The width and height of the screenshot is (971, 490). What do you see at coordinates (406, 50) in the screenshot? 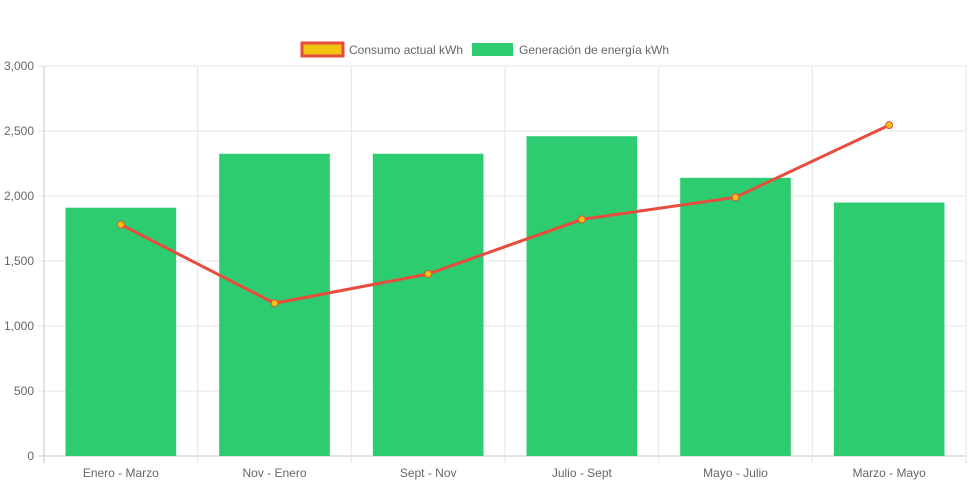
I see `legend-label-consumo: Consumo actual kWh` at bounding box center [406, 50].